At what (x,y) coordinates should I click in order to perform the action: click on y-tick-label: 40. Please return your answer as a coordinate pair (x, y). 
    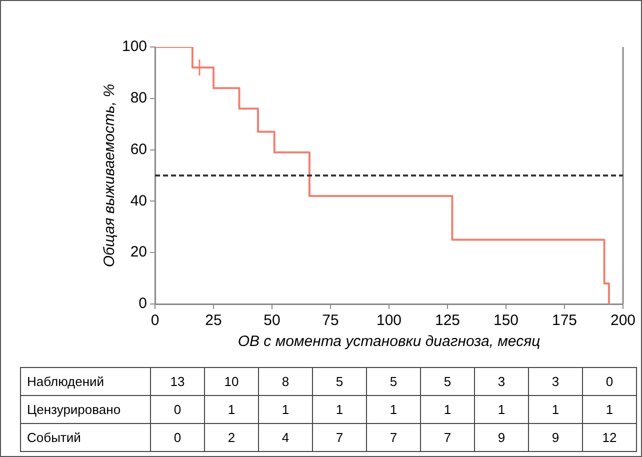
    Looking at the image, I should click on (139, 201).